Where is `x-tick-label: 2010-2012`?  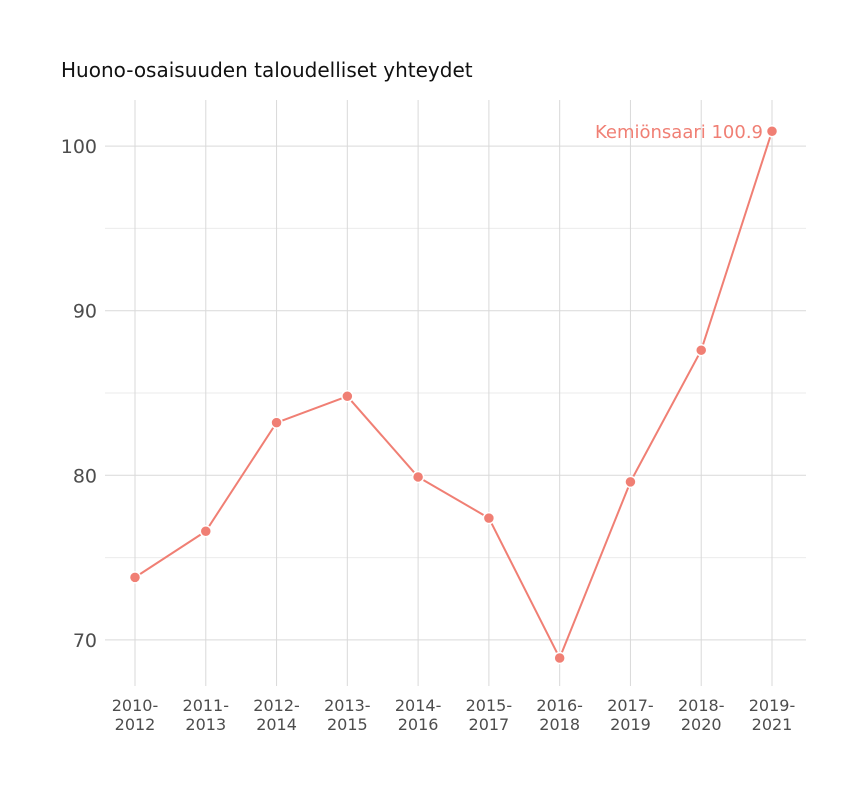
x-tick-label: 2010-2012 is located at coordinates (135, 715).